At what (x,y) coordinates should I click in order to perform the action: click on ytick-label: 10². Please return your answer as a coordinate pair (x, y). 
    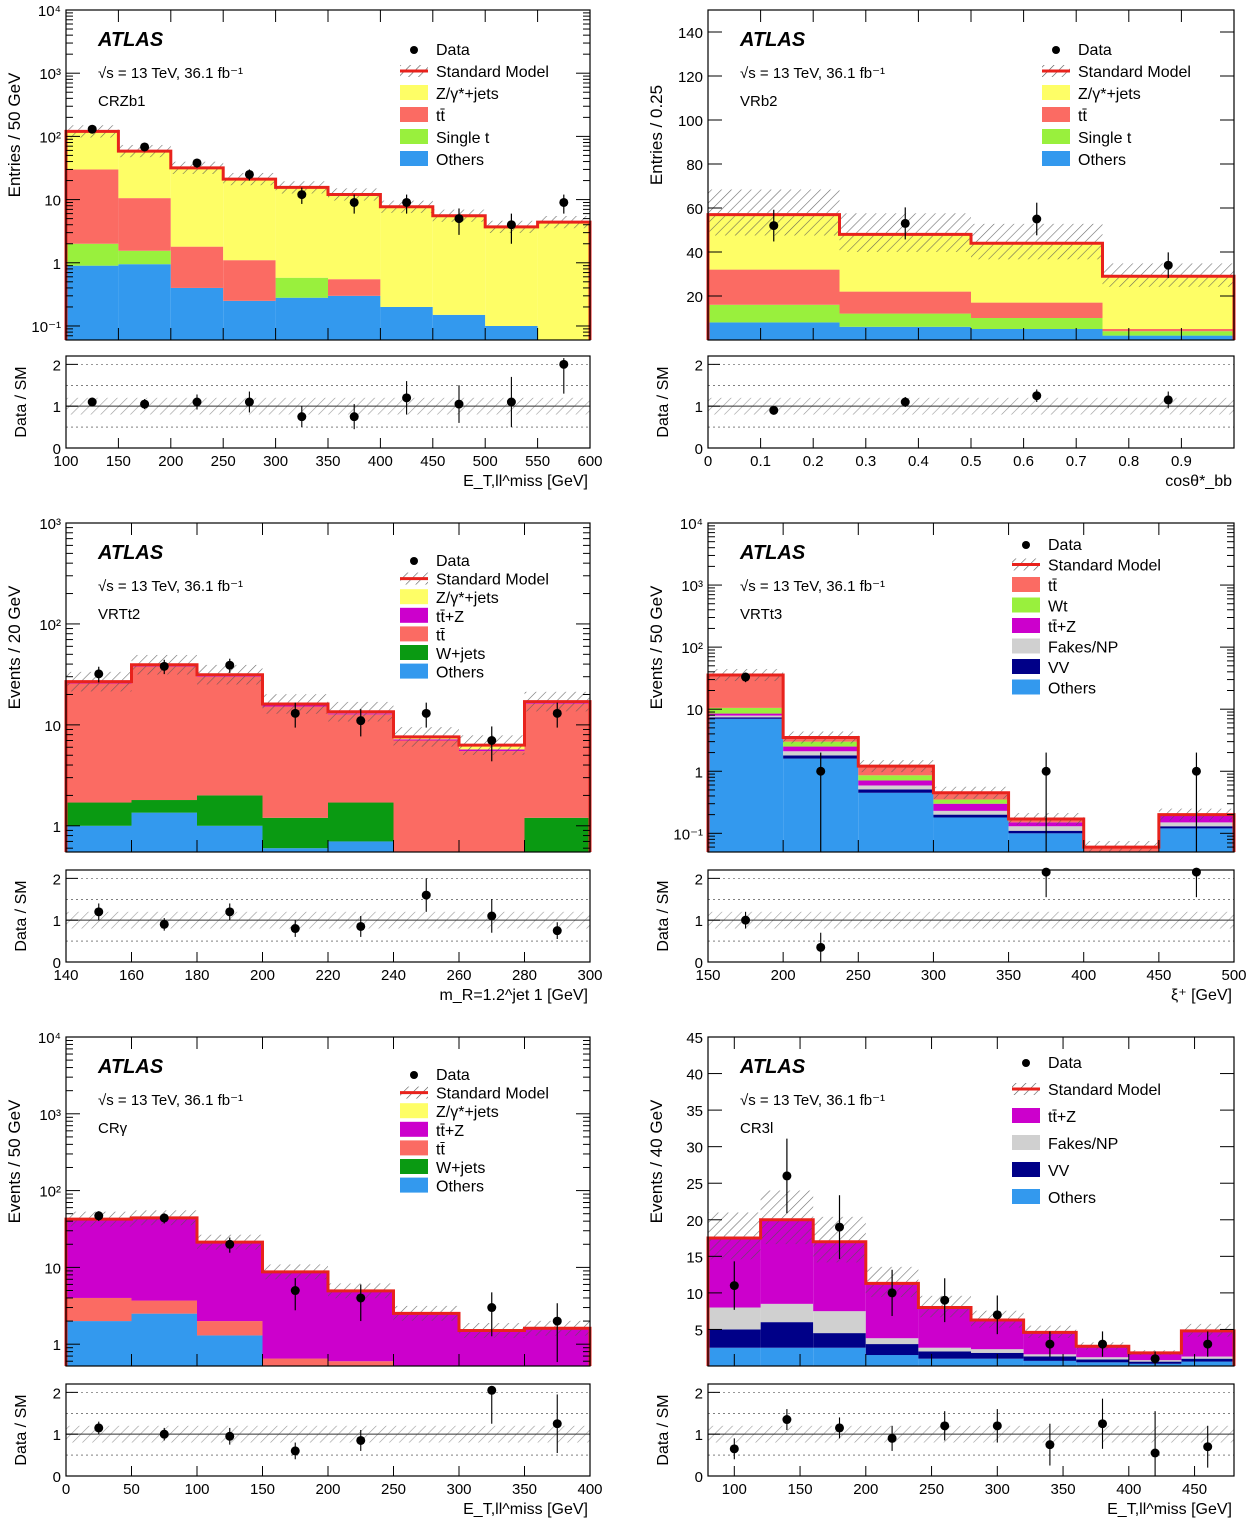
    Looking at the image, I should click on (692, 648).